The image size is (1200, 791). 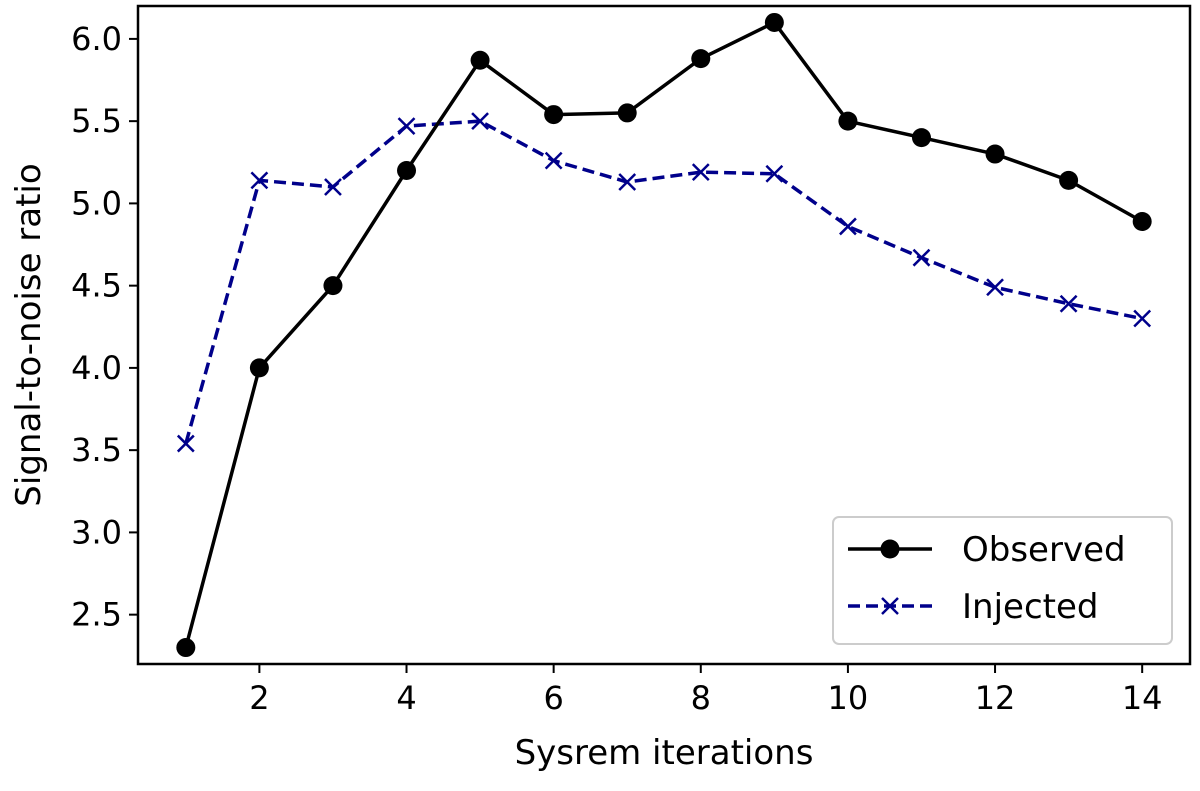 I want to click on legend: Observed Injected, so click(x=1002, y=580).